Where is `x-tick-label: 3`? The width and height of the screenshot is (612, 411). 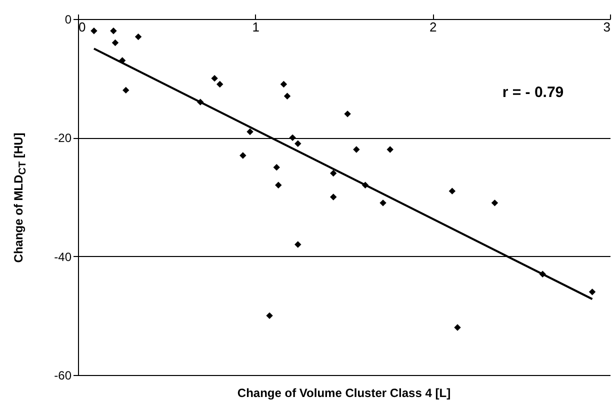
x-tick-label: 3 is located at coordinates (606, 27).